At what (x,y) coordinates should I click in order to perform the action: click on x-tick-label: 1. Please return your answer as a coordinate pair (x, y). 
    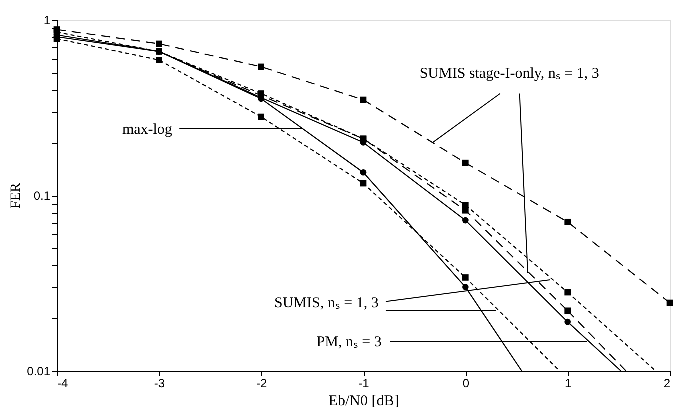
    Looking at the image, I should click on (568, 383).